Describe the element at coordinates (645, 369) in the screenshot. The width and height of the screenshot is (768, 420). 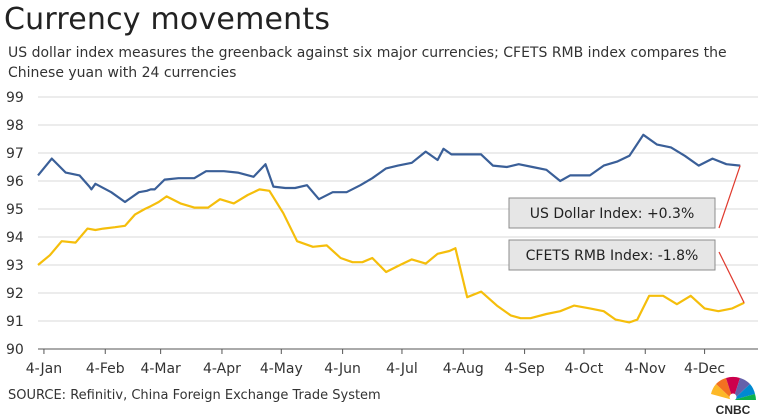
I see `x-tick-label: 4-Nov` at that location.